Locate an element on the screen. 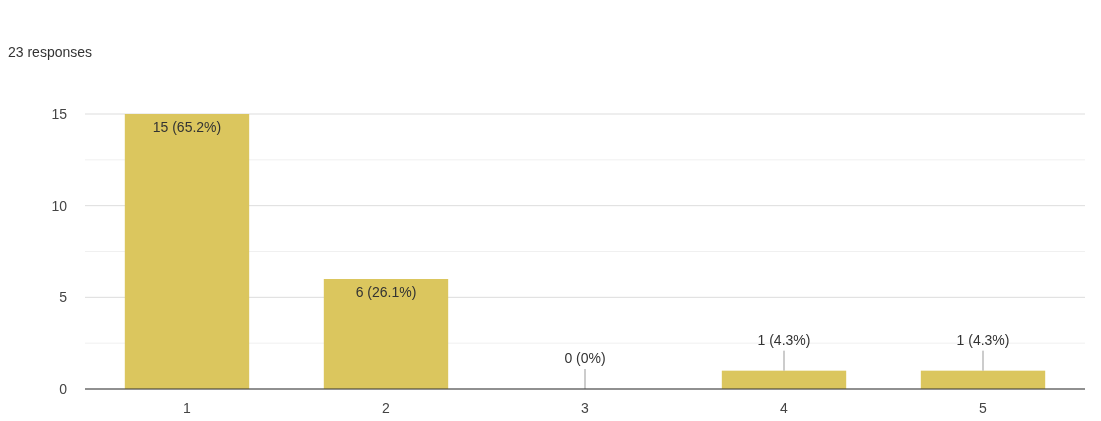  y-tick-label: 10 is located at coordinates (59, 205).